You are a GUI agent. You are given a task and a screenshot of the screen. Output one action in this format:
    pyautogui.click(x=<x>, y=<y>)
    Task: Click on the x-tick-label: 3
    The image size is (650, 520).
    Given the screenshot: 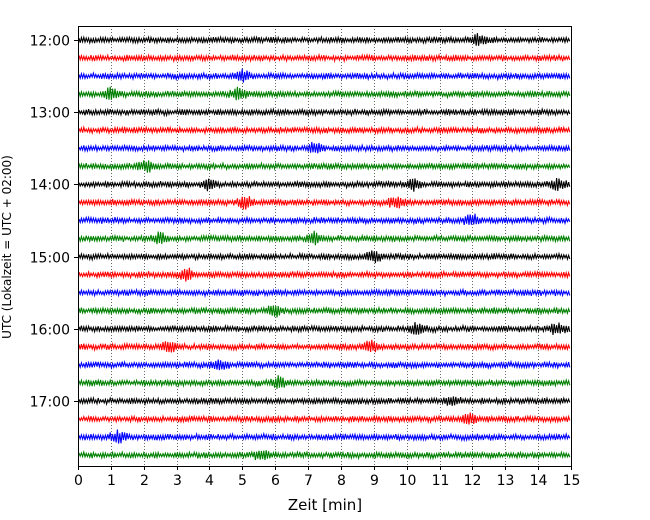 What is the action you would take?
    pyautogui.click(x=177, y=481)
    